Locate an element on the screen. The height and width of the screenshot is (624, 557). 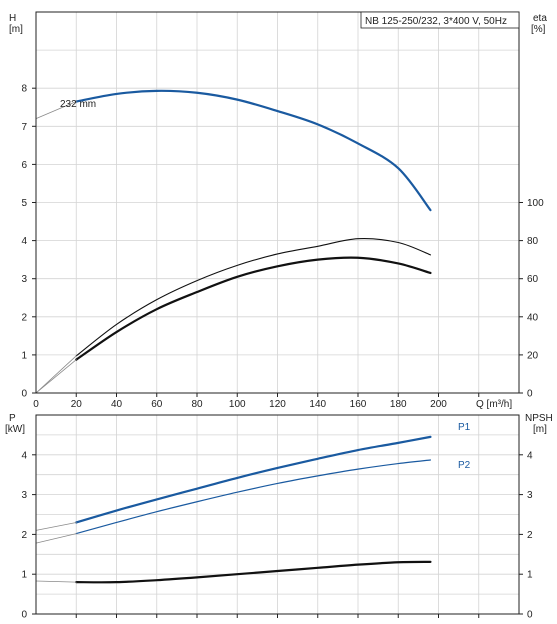
x-tick-label: 140 is located at coordinates (317, 404).